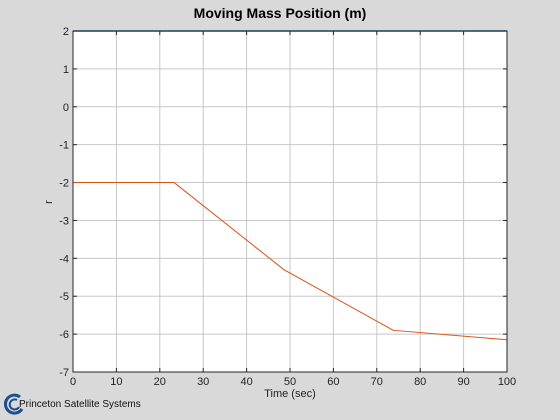 This screenshot has height=420, width=560. I want to click on y-tick-label: 0, so click(66, 108).